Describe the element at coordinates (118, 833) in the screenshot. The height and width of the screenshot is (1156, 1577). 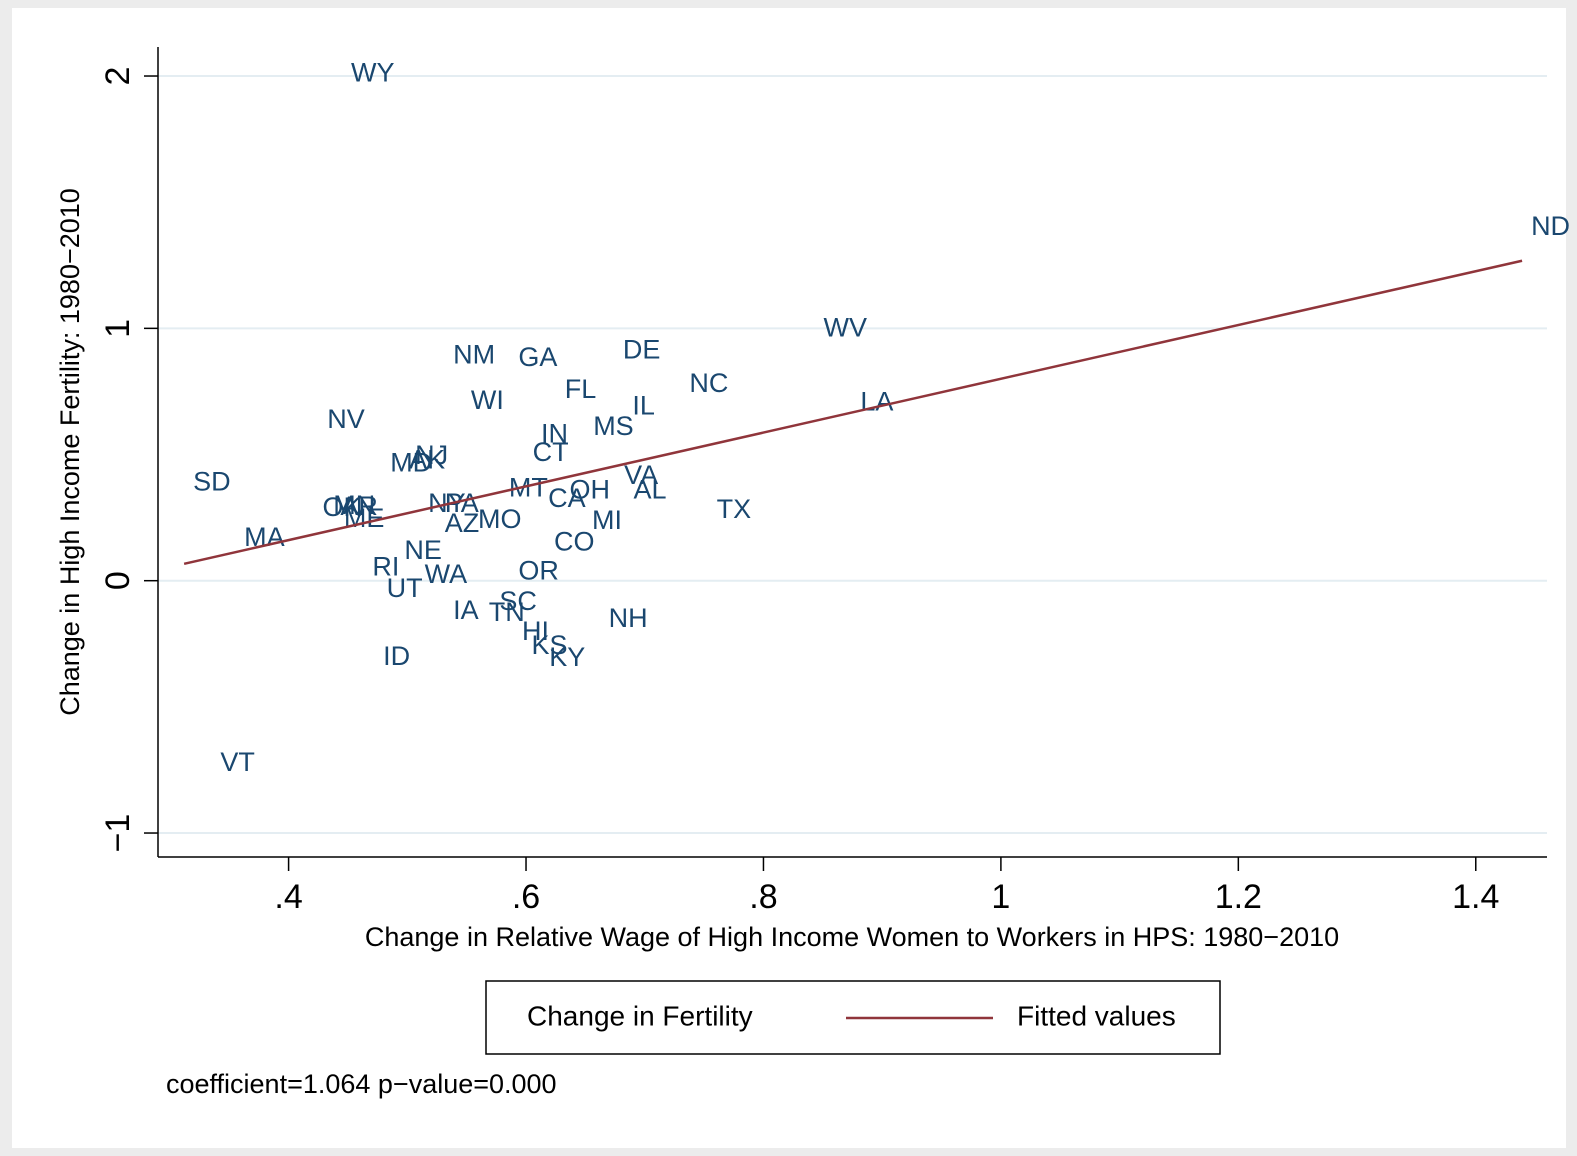
I see `y-tick-label: −1` at that location.